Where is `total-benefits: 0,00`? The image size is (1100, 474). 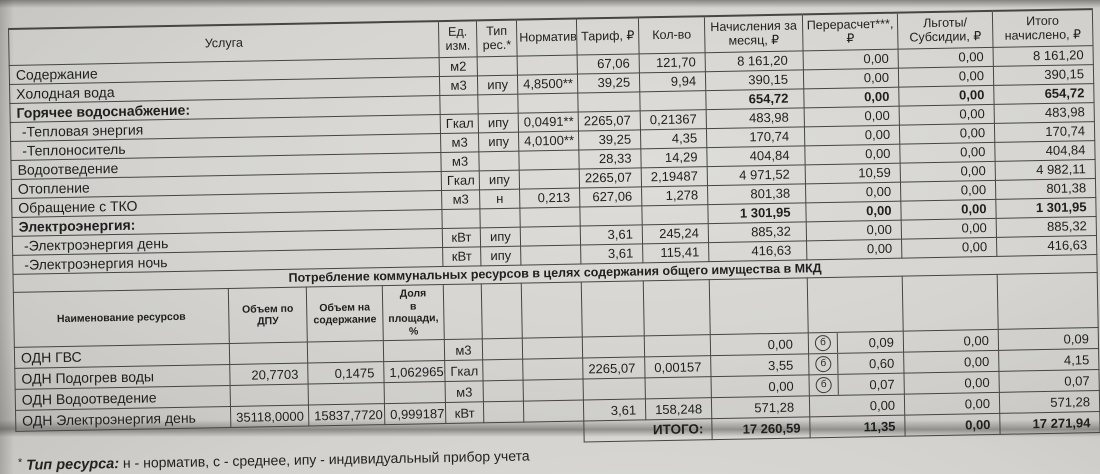 total-benefits: 0,00 is located at coordinates (952, 425).